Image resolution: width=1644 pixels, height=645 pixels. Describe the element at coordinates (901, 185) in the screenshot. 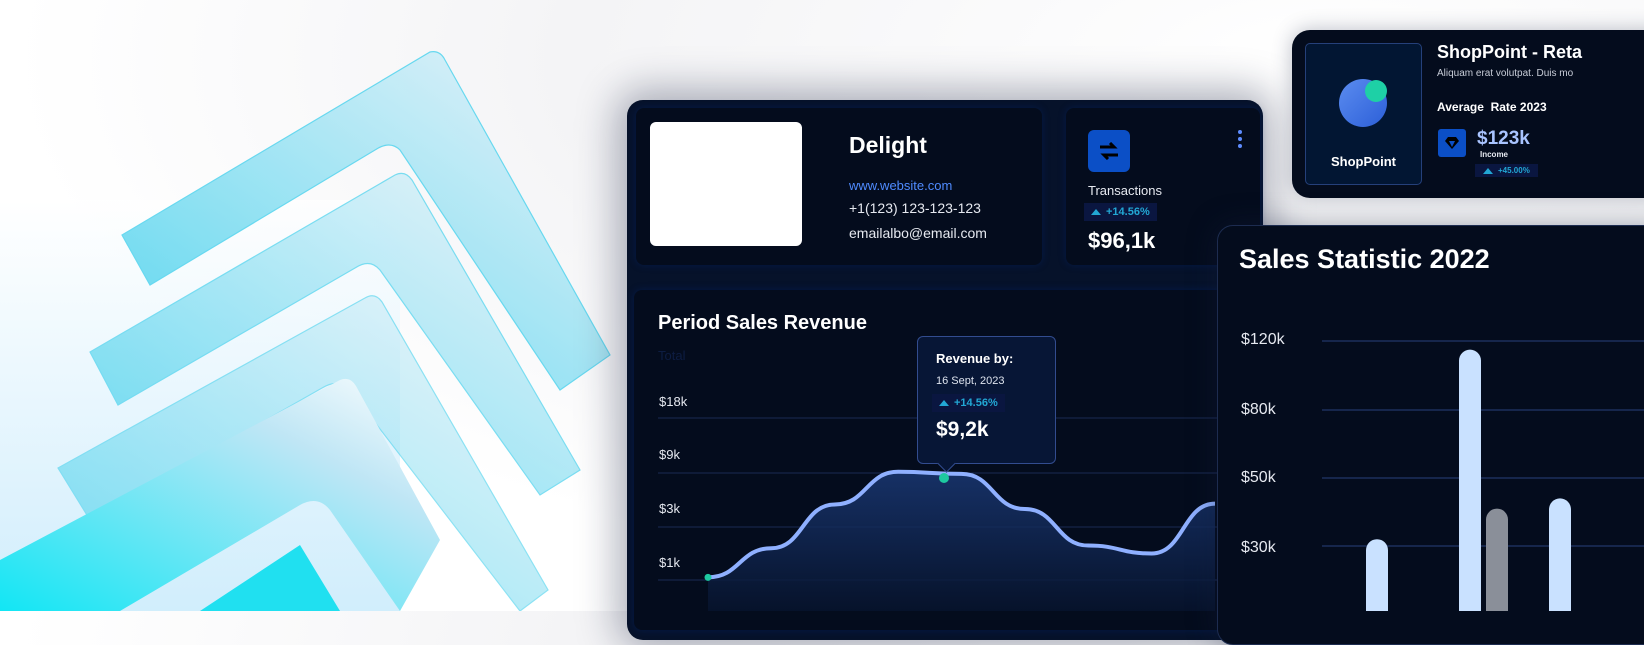

I see `website-link: www.website.com` at that location.